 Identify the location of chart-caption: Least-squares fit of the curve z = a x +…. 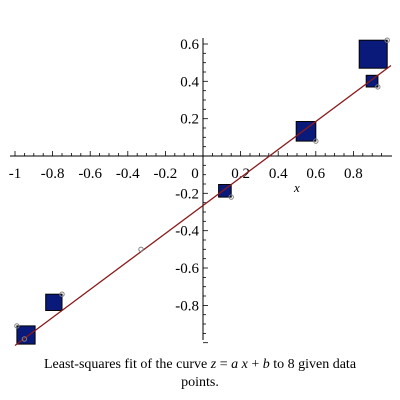
(200, 374).